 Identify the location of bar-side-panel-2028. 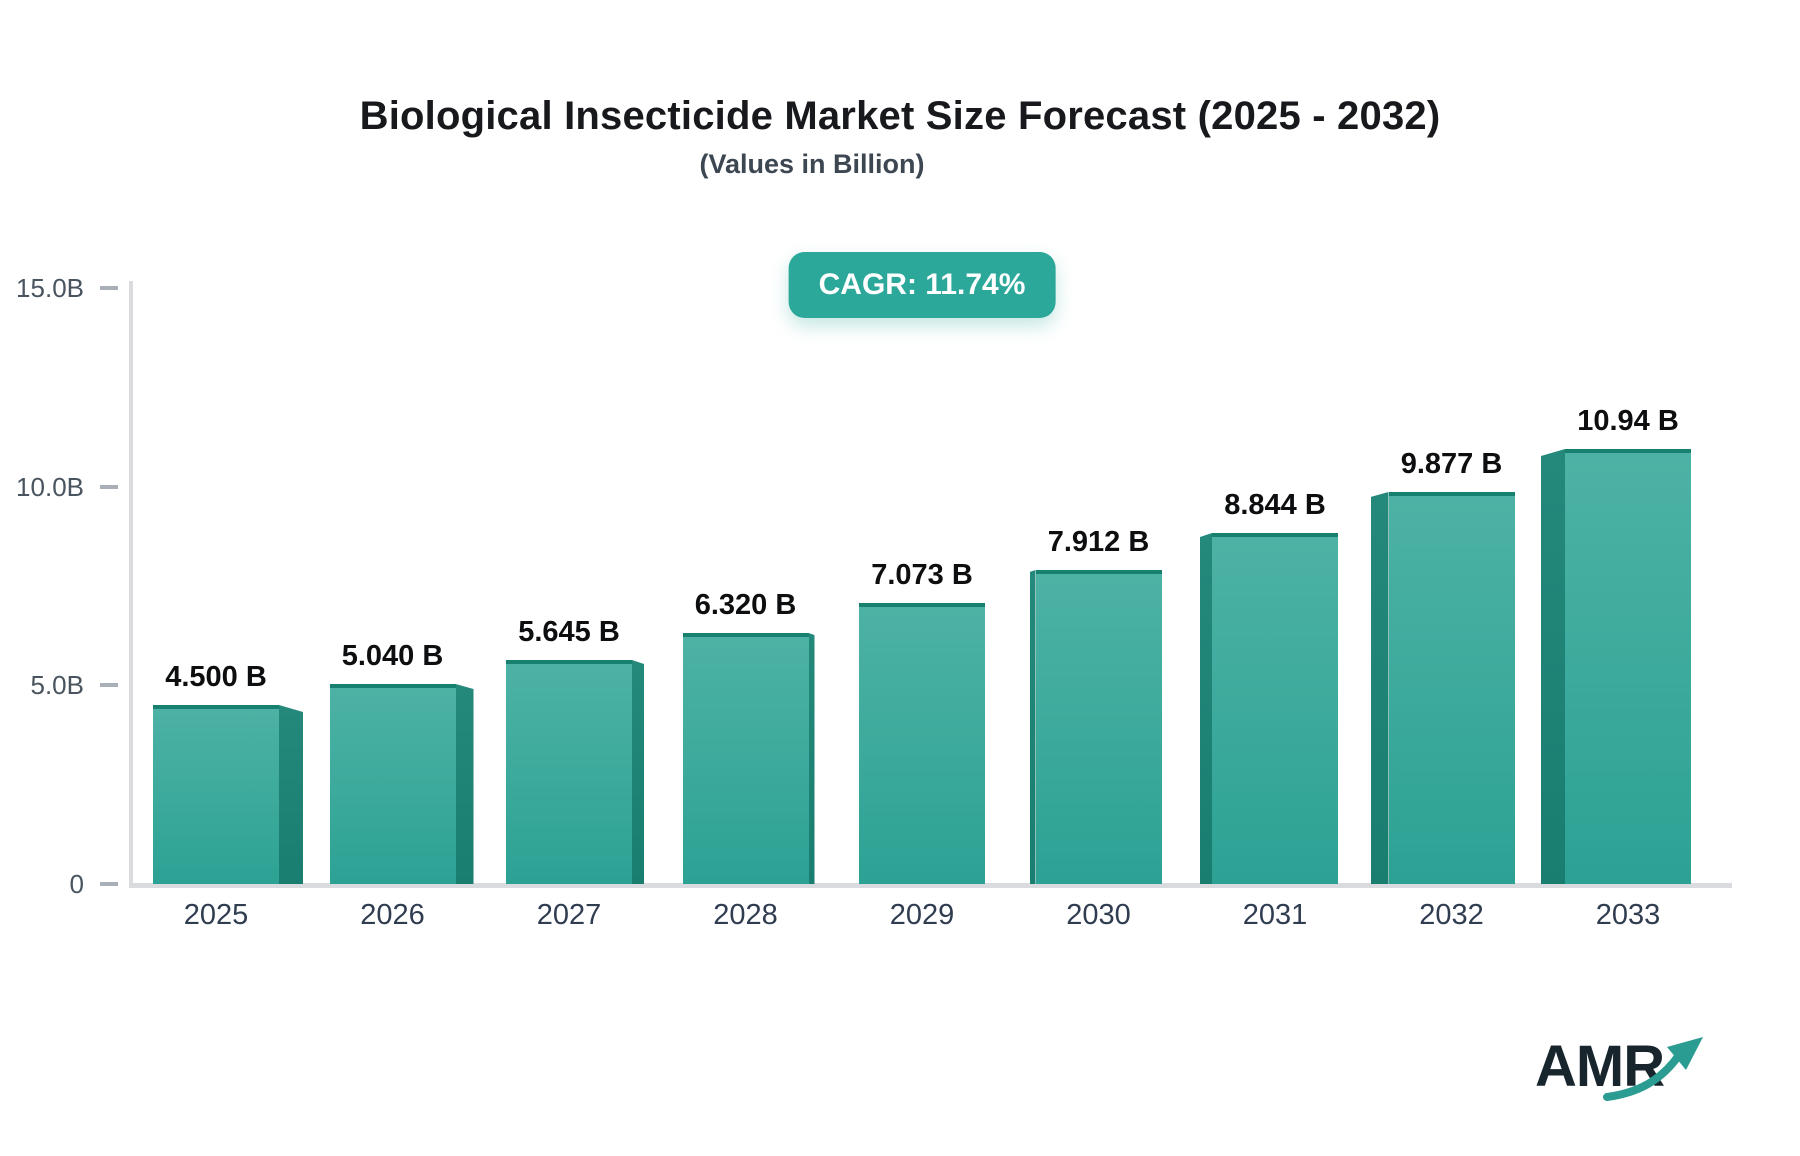
(811, 758).